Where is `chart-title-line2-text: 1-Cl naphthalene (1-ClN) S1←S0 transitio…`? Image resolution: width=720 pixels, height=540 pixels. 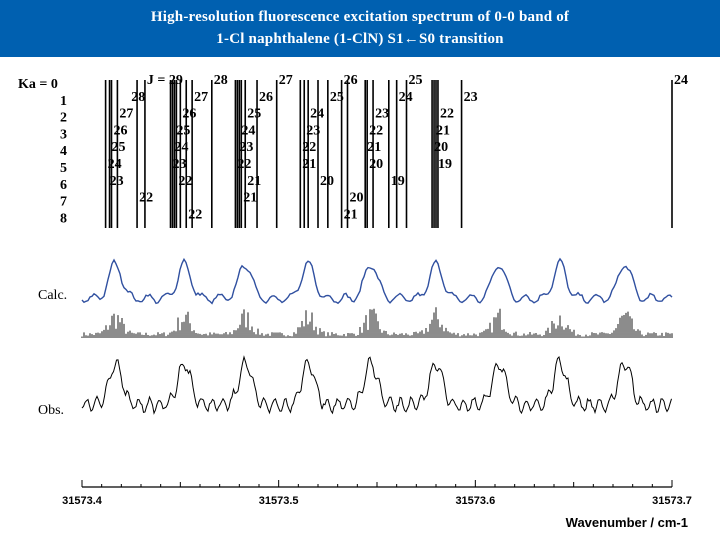
chart-title-line2-text: 1-Cl naphthalene (1-ClN) S1←S0 transitio… is located at coordinates (360, 39).